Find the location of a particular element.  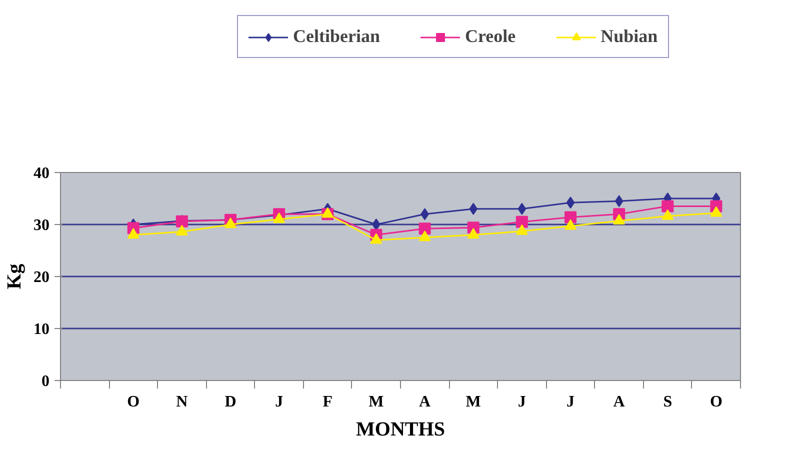

x-tick-label: D is located at coordinates (230, 402).